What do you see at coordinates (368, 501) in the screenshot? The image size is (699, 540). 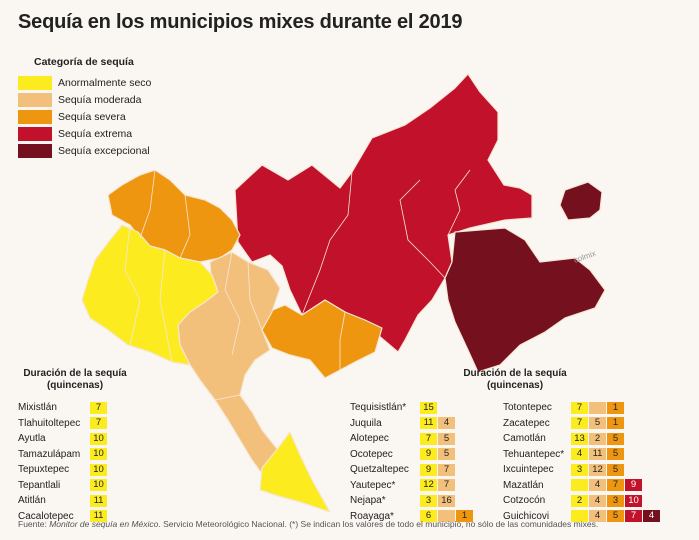 I see `municipality-name: Nejapa*` at bounding box center [368, 501].